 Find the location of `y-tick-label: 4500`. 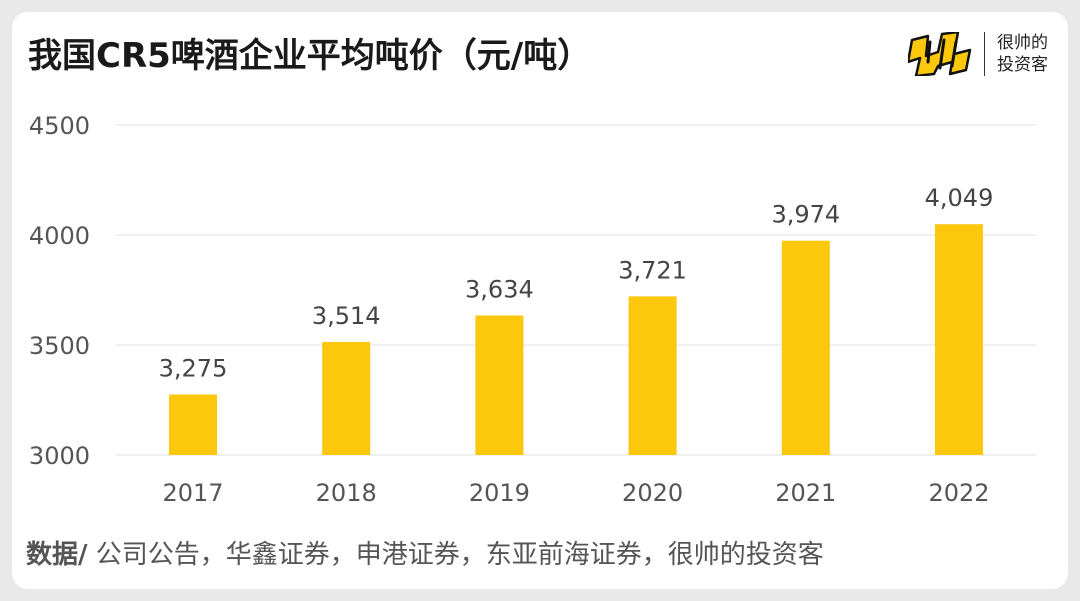

y-tick-label: 4500 is located at coordinates (59, 126).